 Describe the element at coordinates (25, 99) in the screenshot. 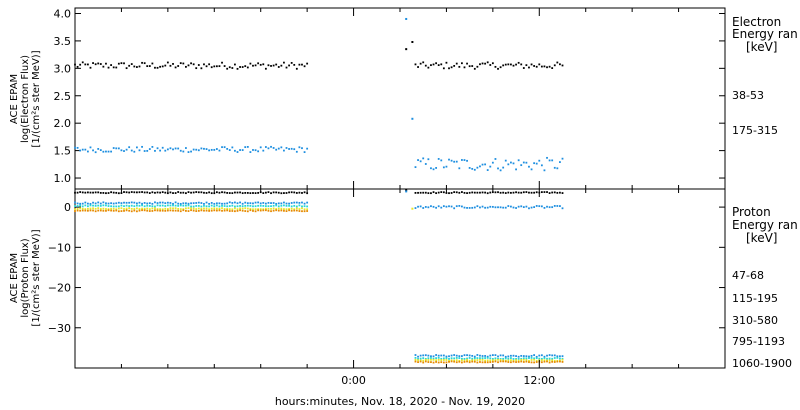

I see `electron-y-axis-label-line-2: log(Electron Flux)` at that location.